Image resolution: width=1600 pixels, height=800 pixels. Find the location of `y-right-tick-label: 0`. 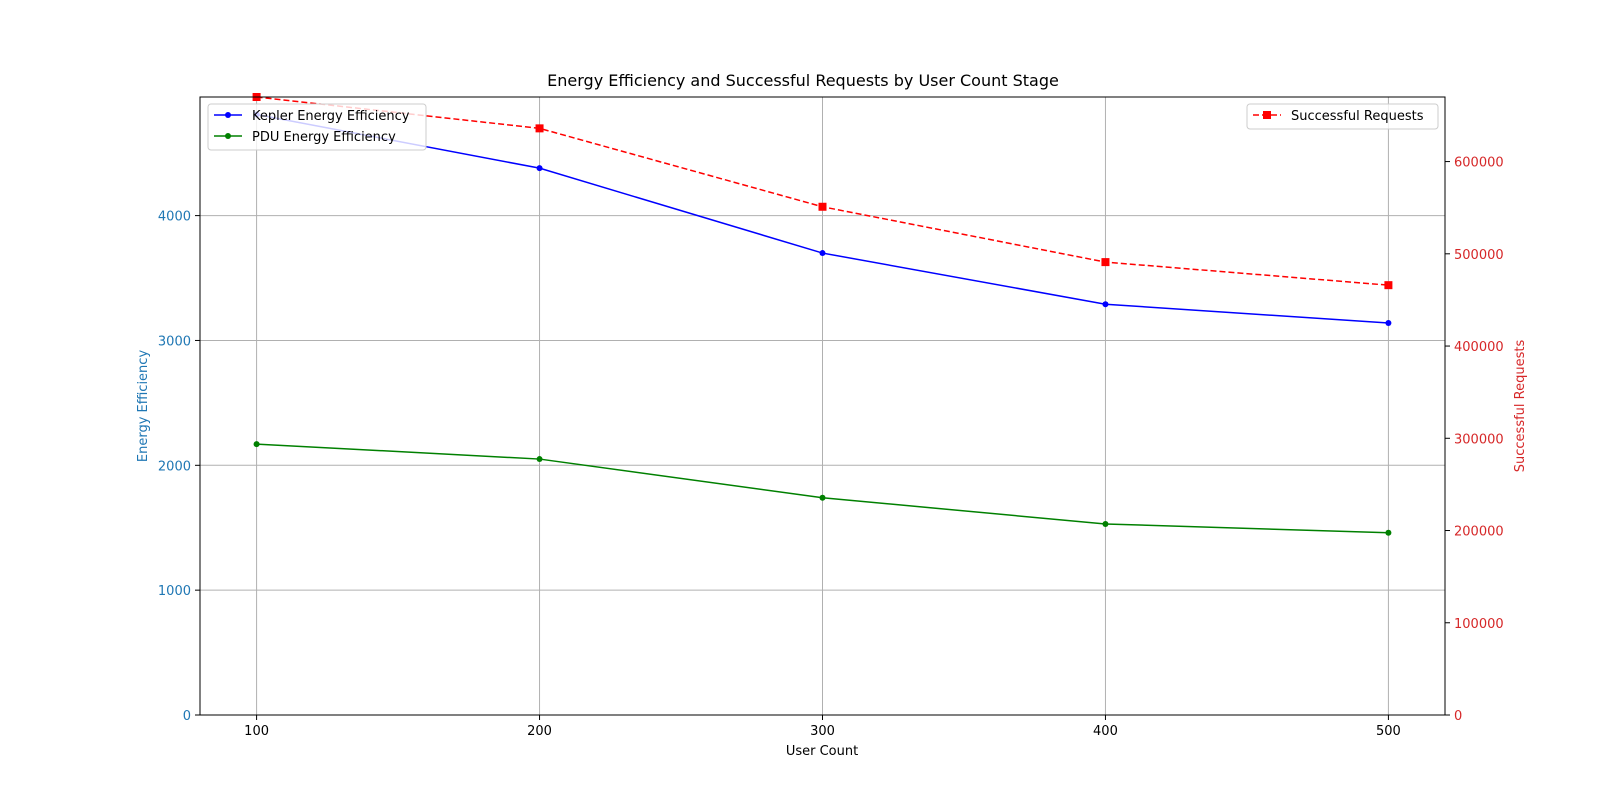

y-right-tick-label: 0 is located at coordinates (1458, 716).